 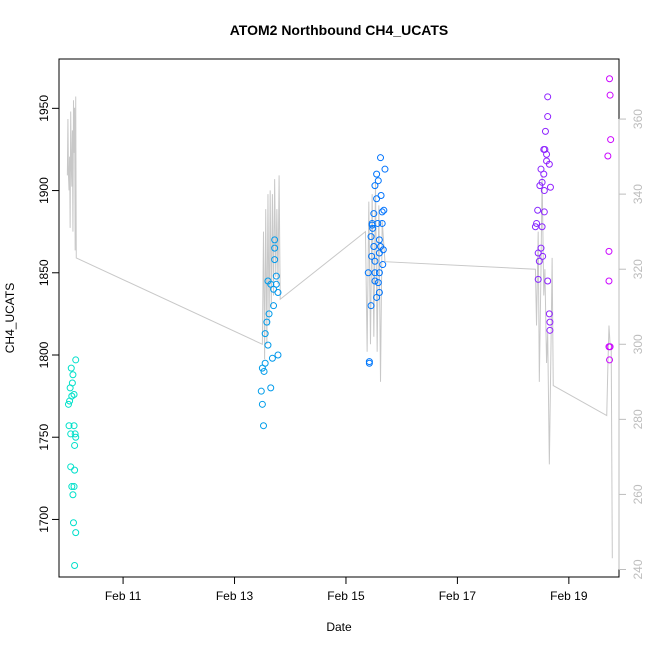 What do you see at coordinates (638, 269) in the screenshot?
I see `y-tick-label-right: 320` at bounding box center [638, 269].